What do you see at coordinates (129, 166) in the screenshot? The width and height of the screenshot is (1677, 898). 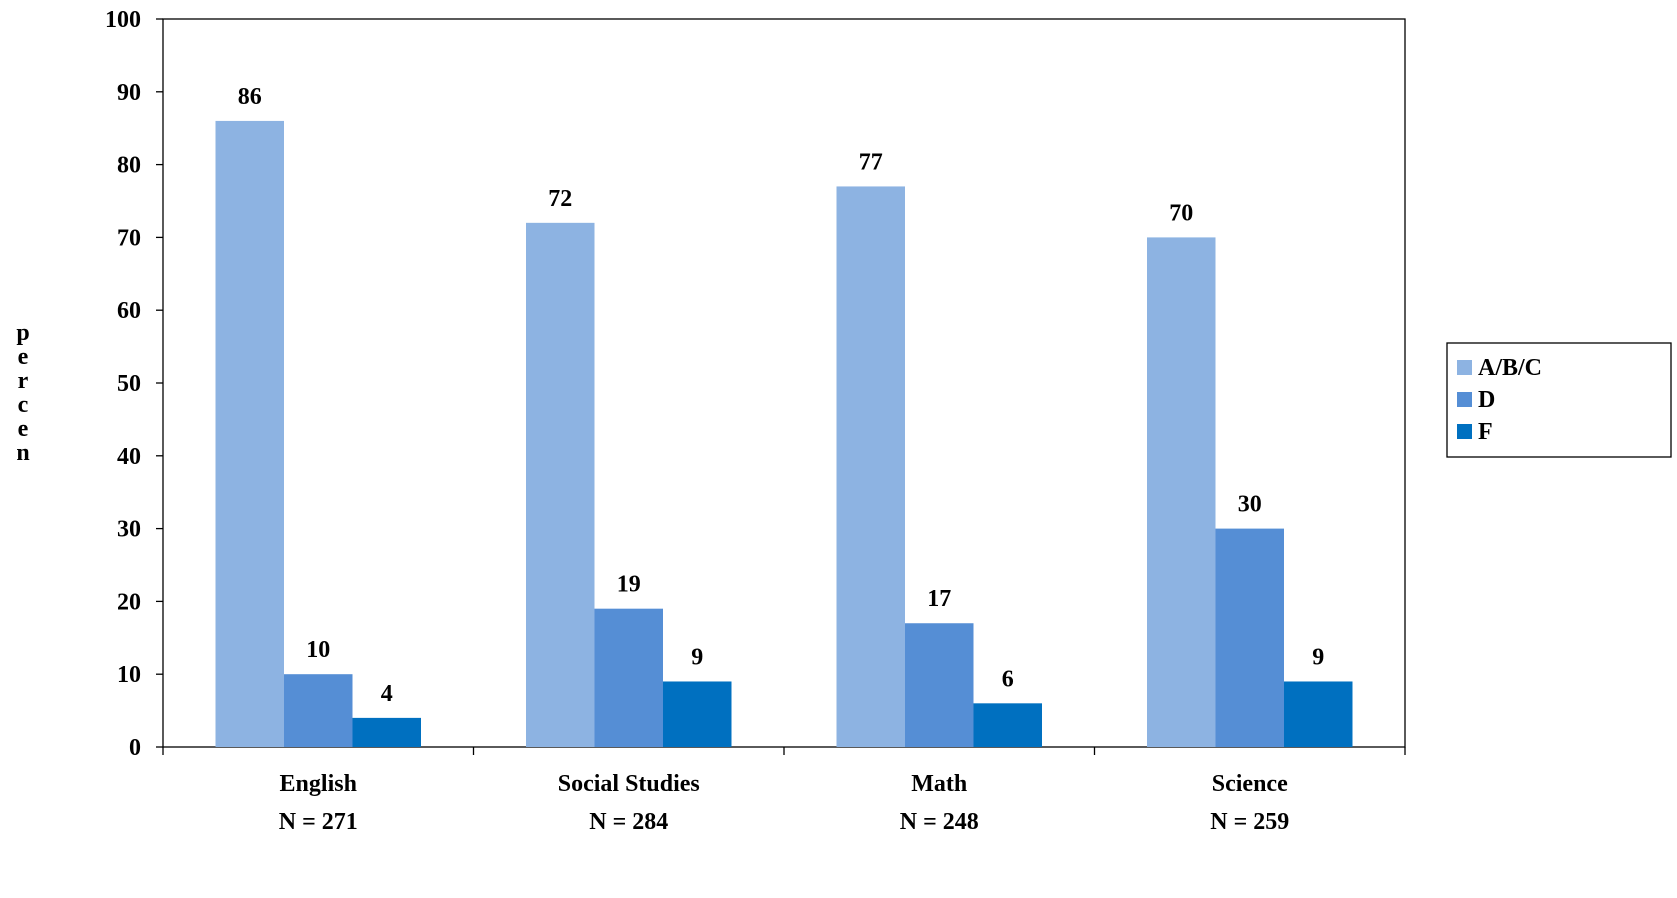 I see `y-tick-label: 80` at bounding box center [129, 166].